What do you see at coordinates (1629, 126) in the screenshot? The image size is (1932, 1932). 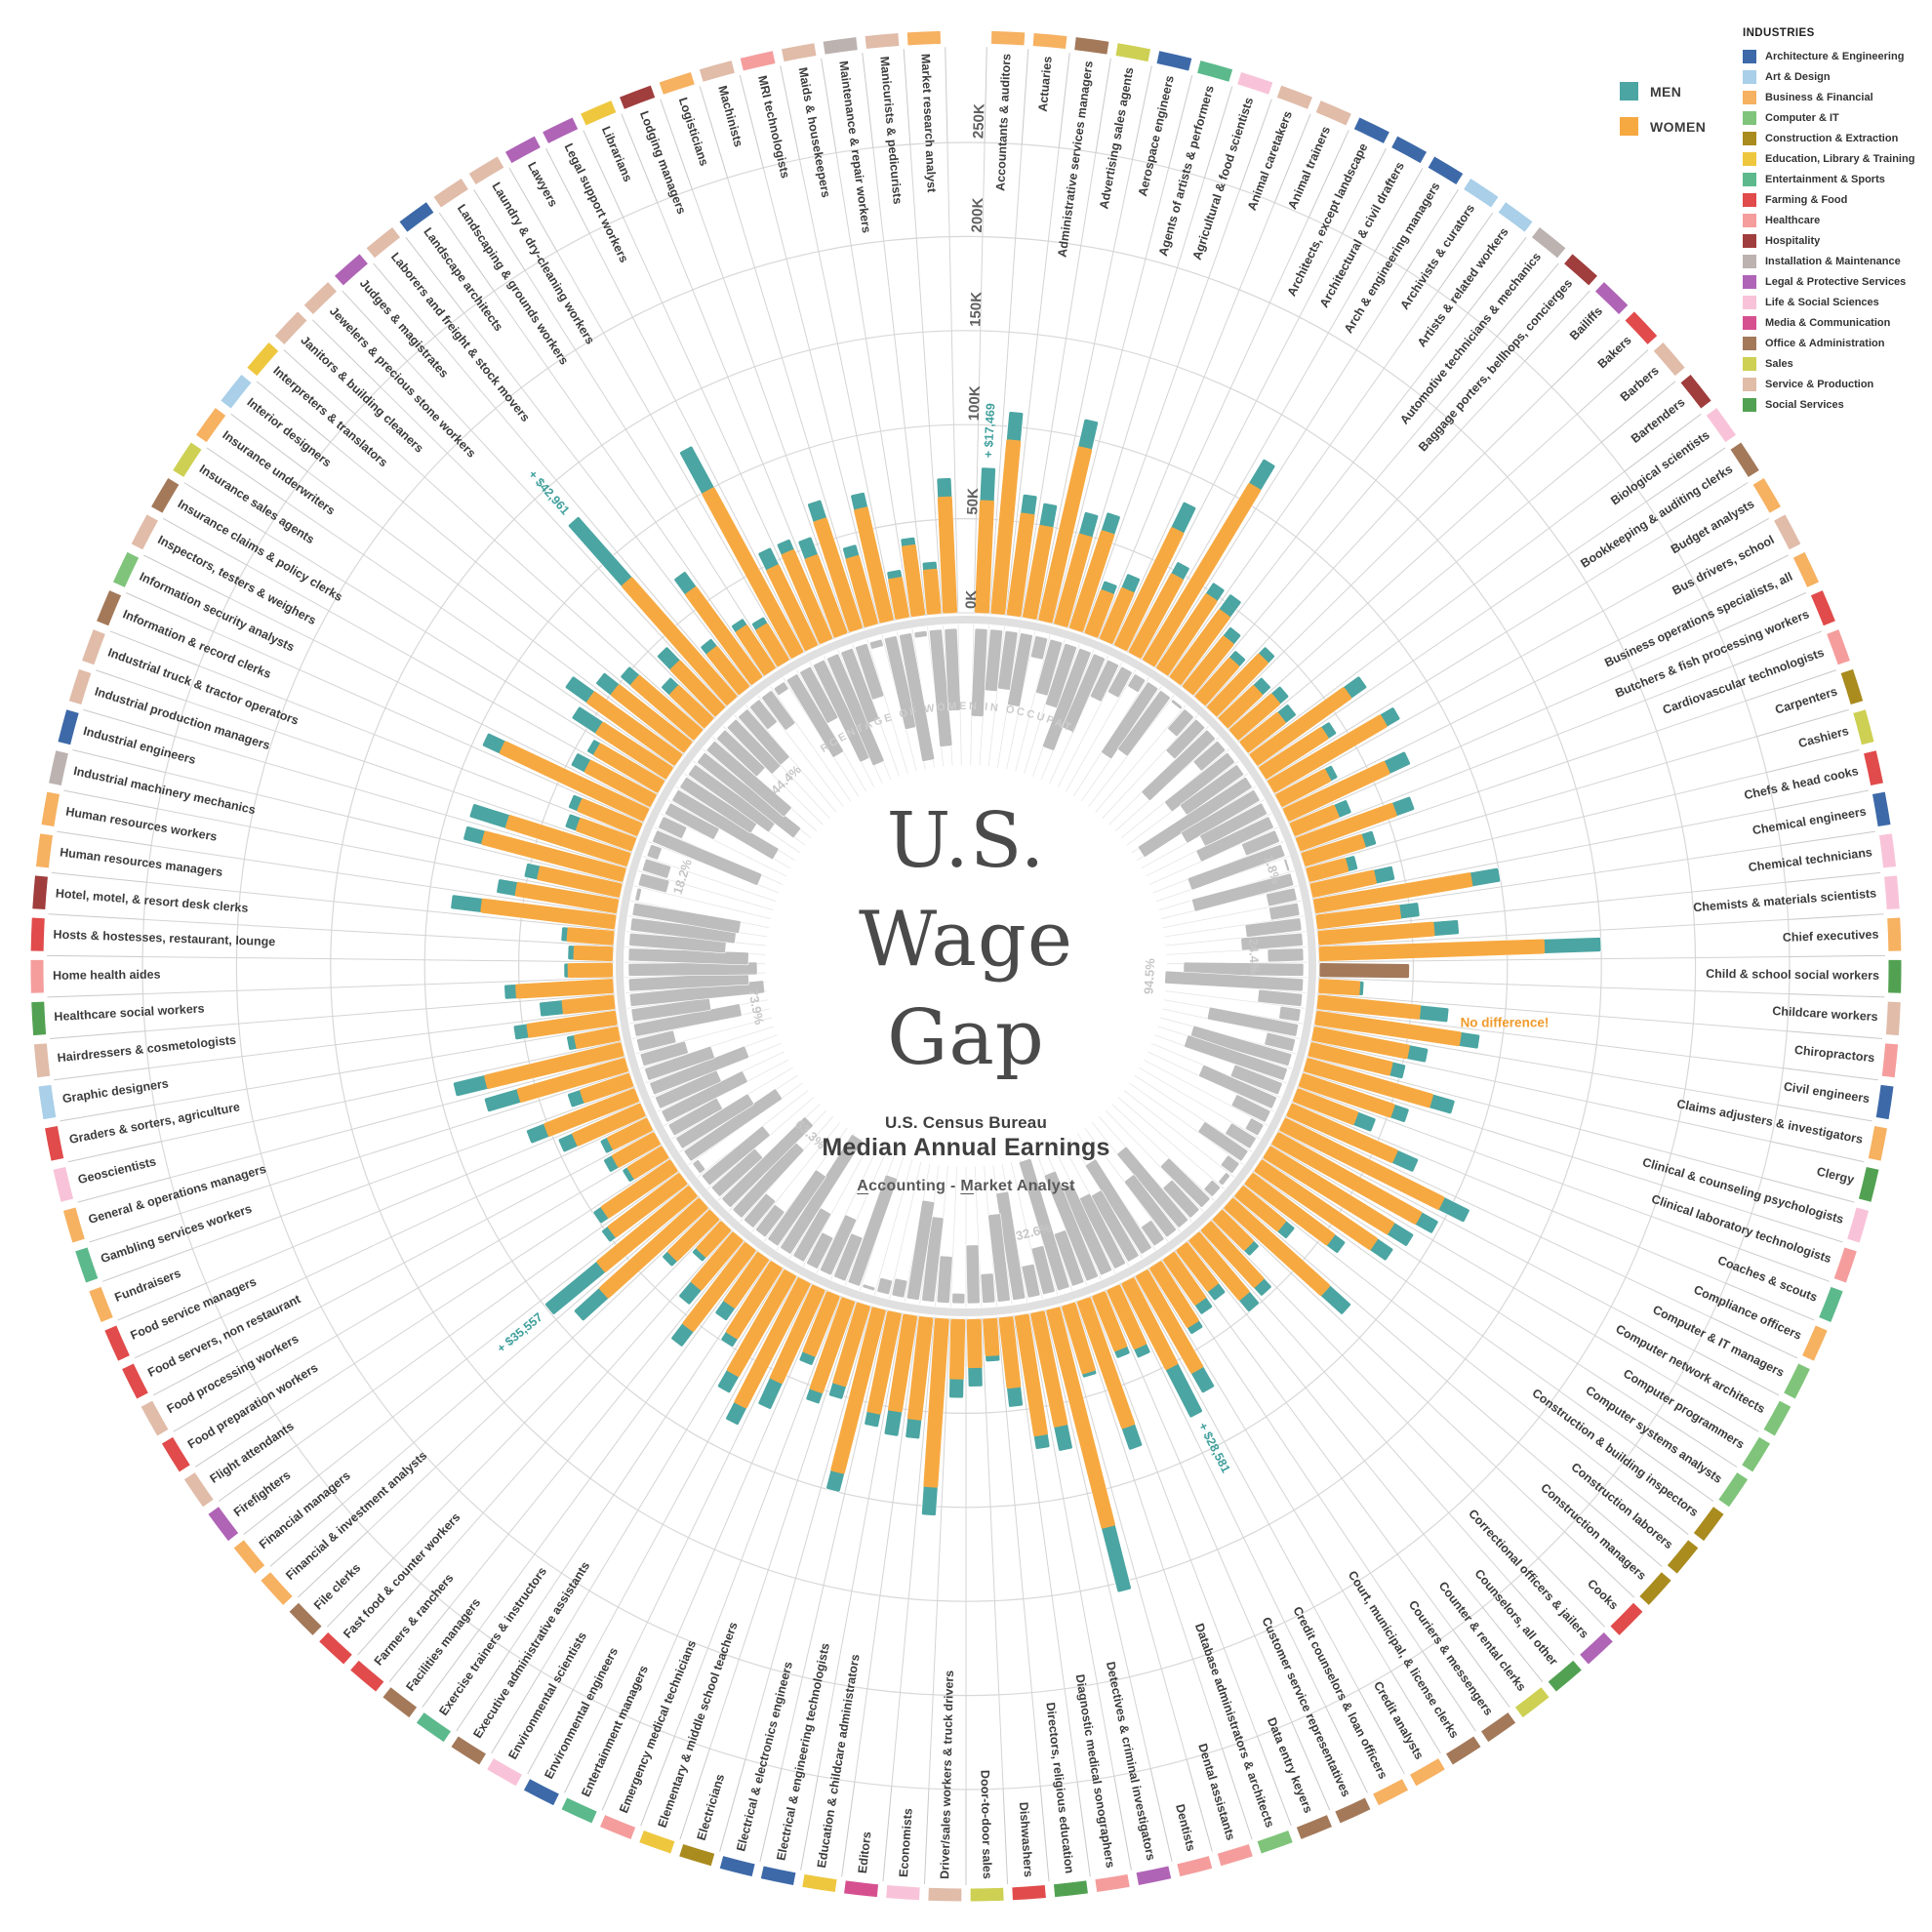 I see `women-color-swatch` at bounding box center [1629, 126].